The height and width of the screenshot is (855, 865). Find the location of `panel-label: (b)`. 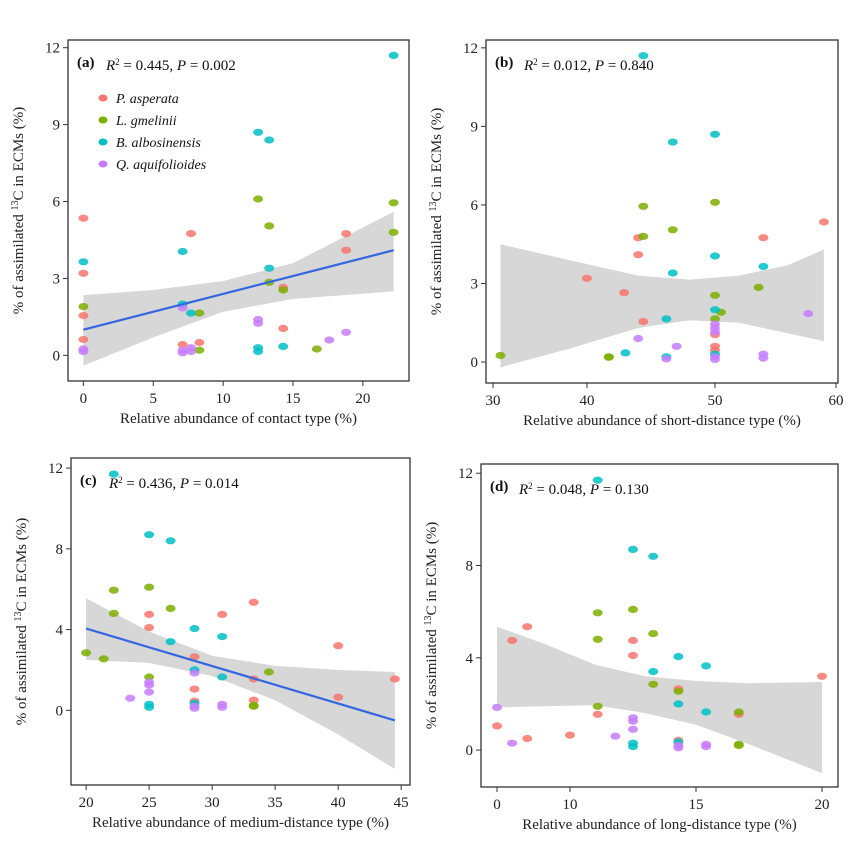

panel-label: (b) is located at coordinates (504, 63).